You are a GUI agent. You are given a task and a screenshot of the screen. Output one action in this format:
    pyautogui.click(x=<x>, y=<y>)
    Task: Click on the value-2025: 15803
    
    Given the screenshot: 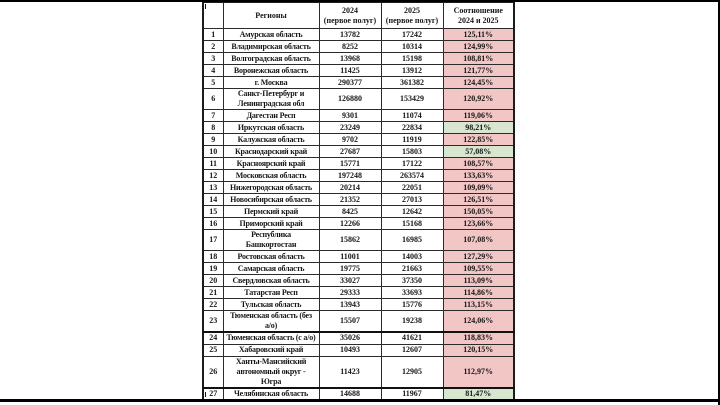 What is the action you would take?
    pyautogui.click(x=412, y=151)
    